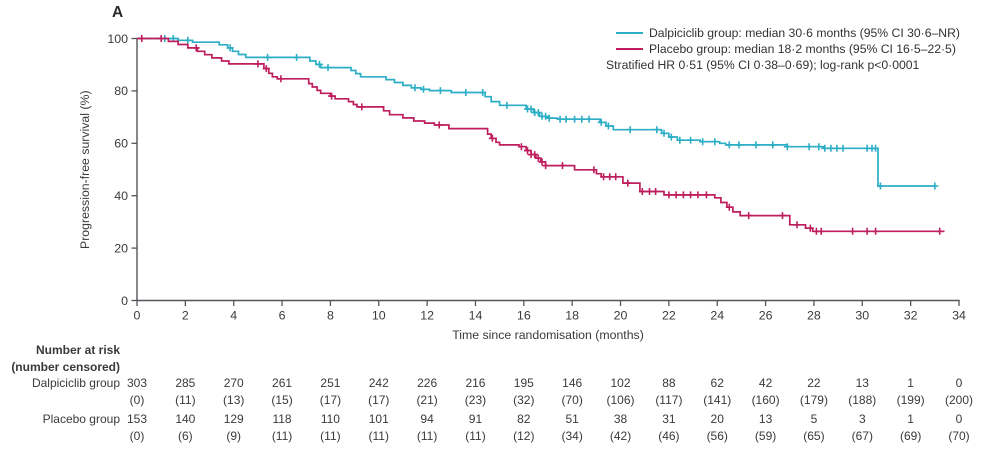  What do you see at coordinates (669, 391) in the screenshot?
I see `risk-cell: 88 (117)` at bounding box center [669, 391].